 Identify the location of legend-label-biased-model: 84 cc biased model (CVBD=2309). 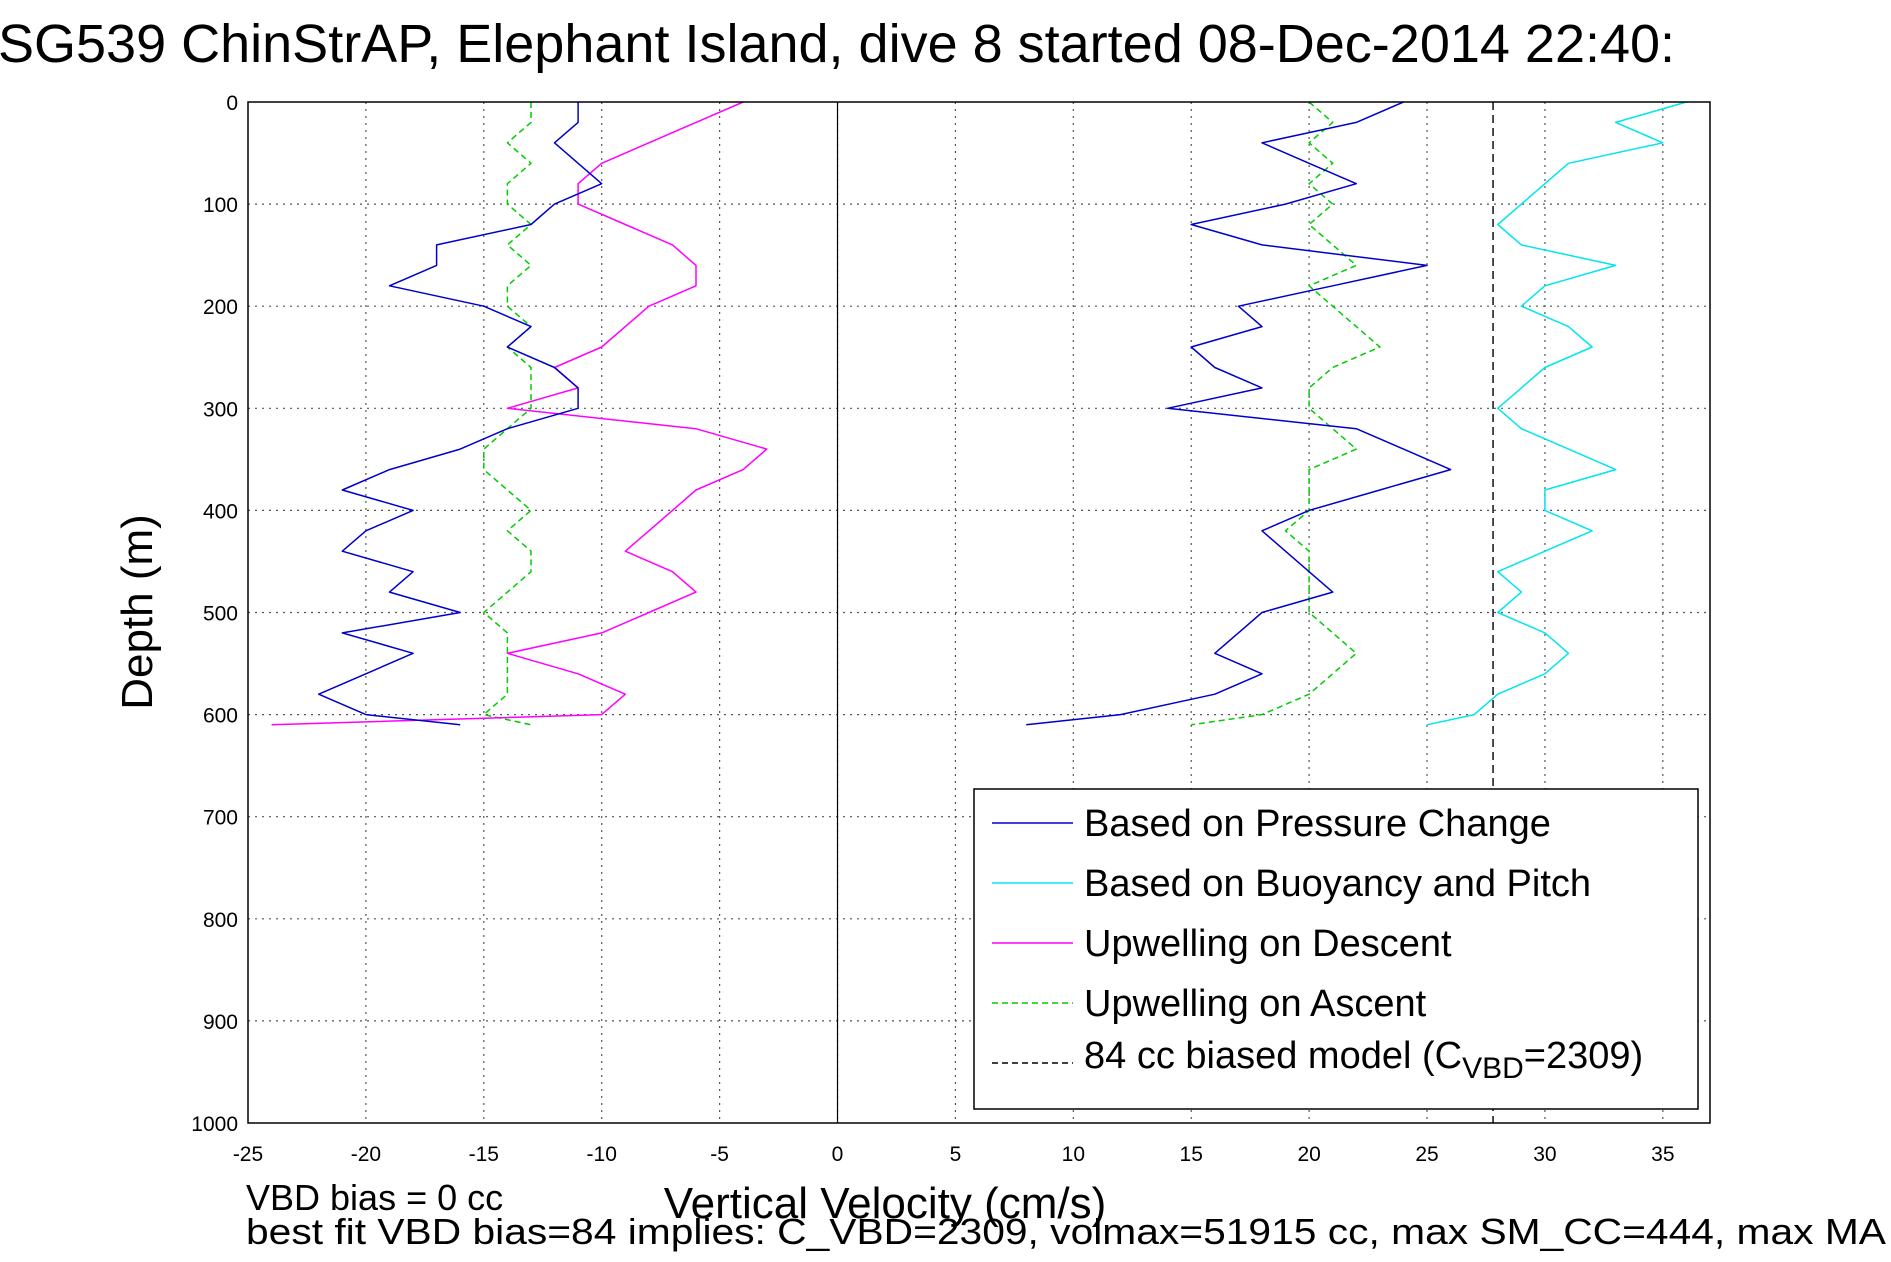
(1363, 1060).